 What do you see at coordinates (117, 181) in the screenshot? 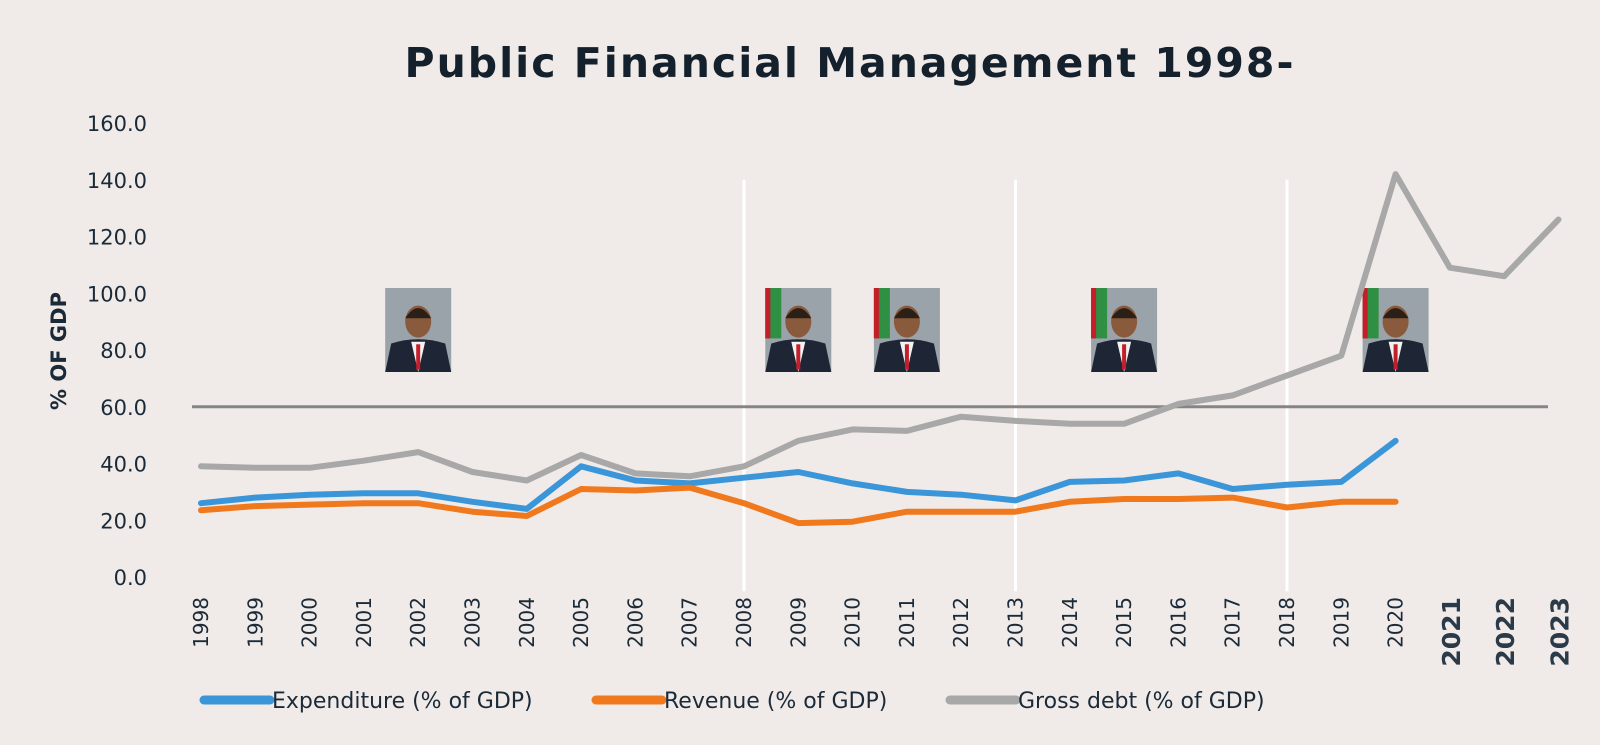
I see `y-tick-label: 140.0` at bounding box center [117, 181].